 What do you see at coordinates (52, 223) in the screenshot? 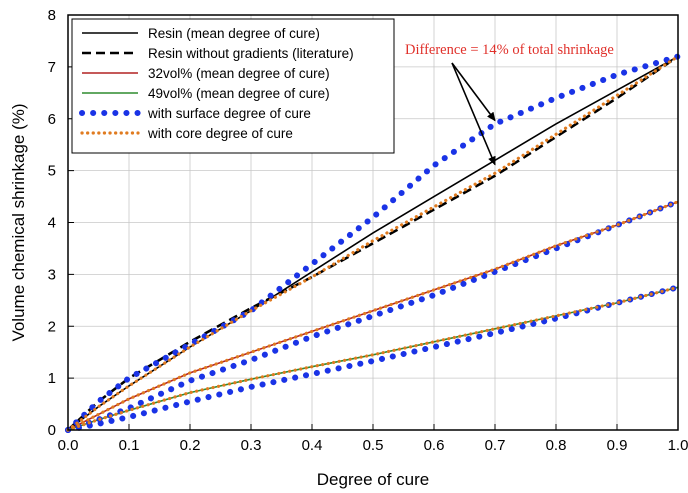
I see `y-tick-label: 4` at bounding box center [52, 223].